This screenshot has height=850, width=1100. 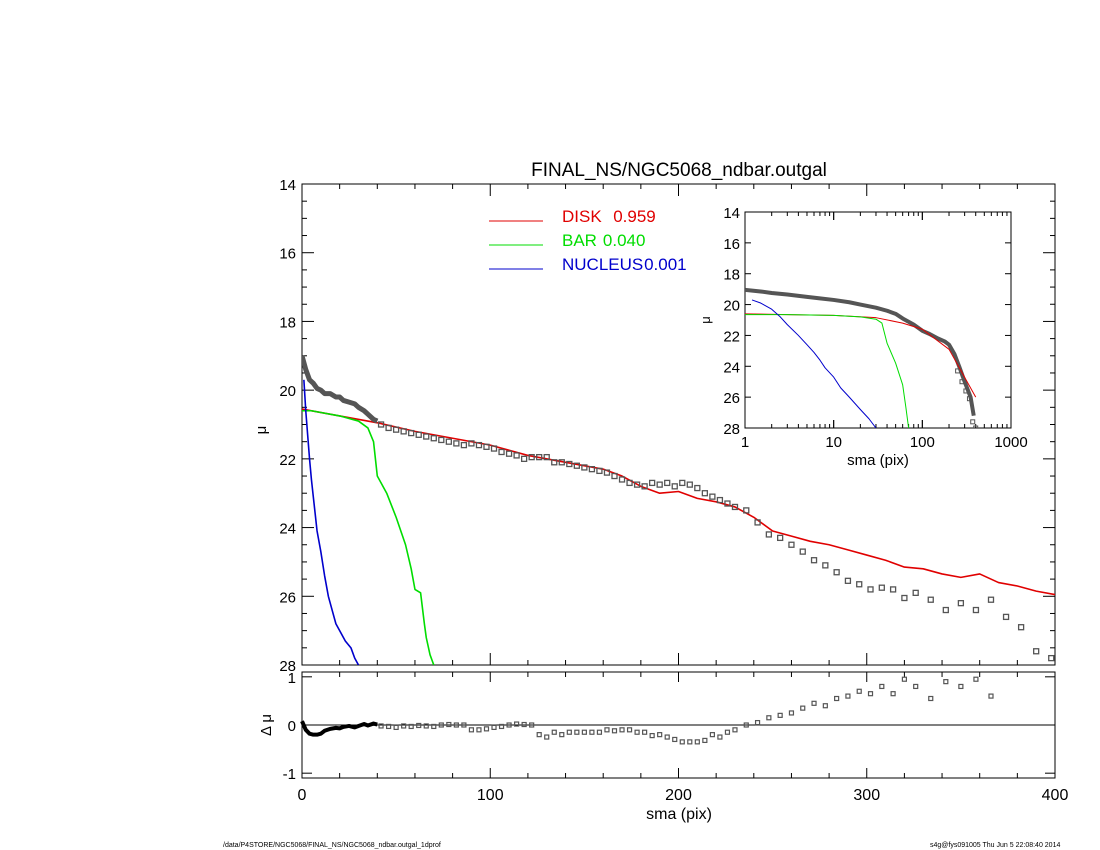 What do you see at coordinates (922, 442) in the screenshot?
I see `x-tick-label: 100` at bounding box center [922, 442].